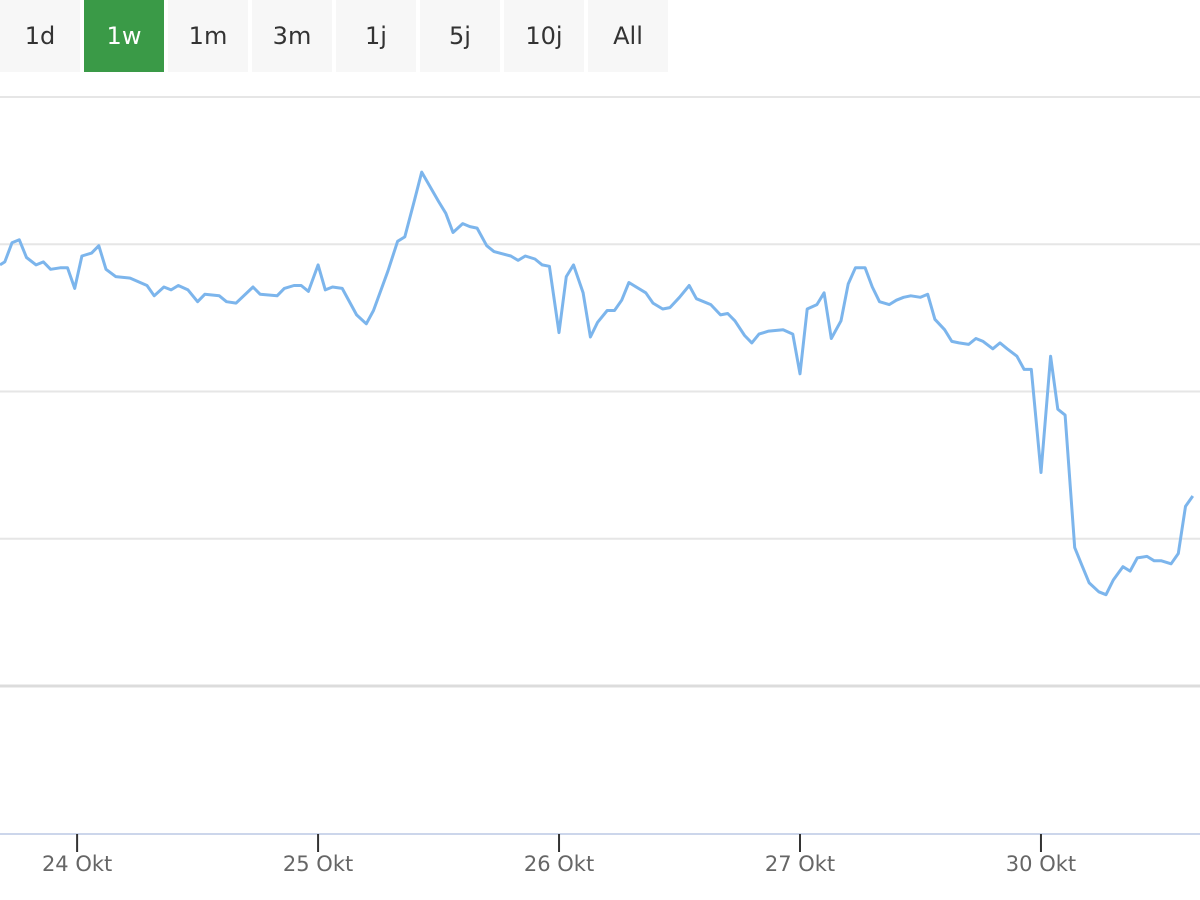  Describe the element at coordinates (460, 36) in the screenshot. I see `range-button: 5j` at that location.